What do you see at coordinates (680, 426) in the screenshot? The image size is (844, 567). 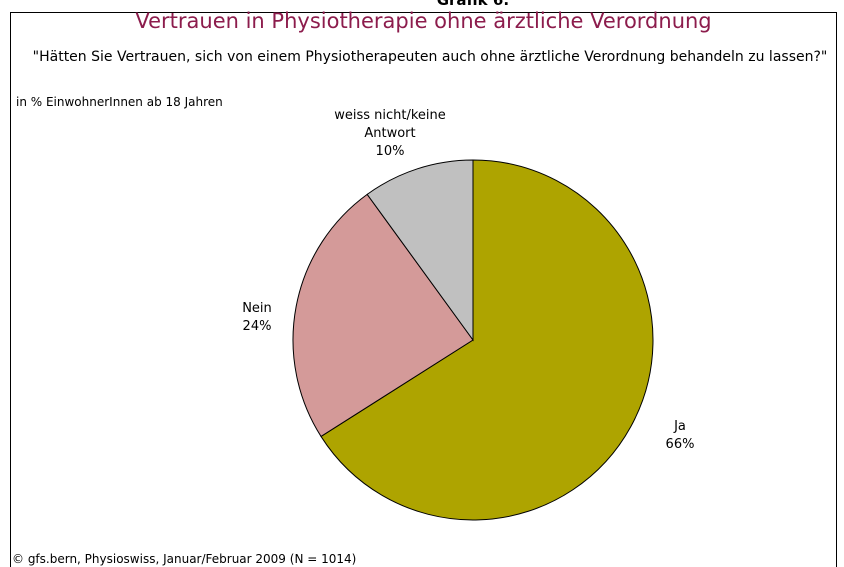 I see `slice-category: Ja` at bounding box center [680, 426].